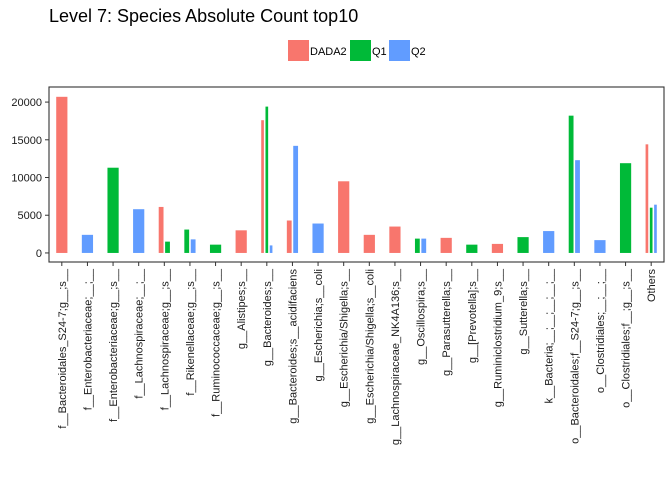 Image resolution: width=672 pixels, height=480 pixels. I want to click on x-tick-label: g__Escherichia;s__coli, so click(319, 325).